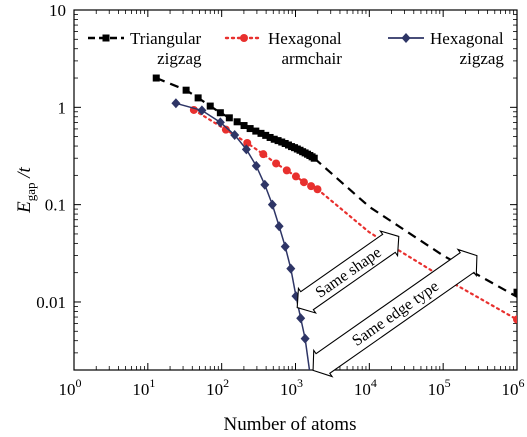 Image resolution: width=527 pixels, height=437 pixels. I want to click on legend-label-2: zigzag, so click(482, 58).